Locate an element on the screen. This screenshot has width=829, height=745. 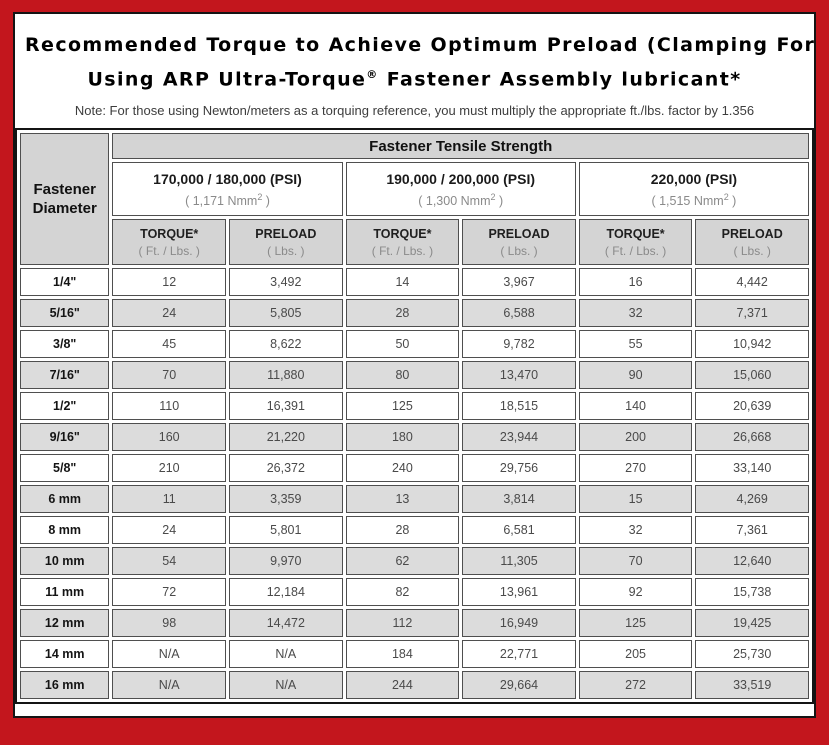
torque-value-cell: 160 is located at coordinates (169, 437).